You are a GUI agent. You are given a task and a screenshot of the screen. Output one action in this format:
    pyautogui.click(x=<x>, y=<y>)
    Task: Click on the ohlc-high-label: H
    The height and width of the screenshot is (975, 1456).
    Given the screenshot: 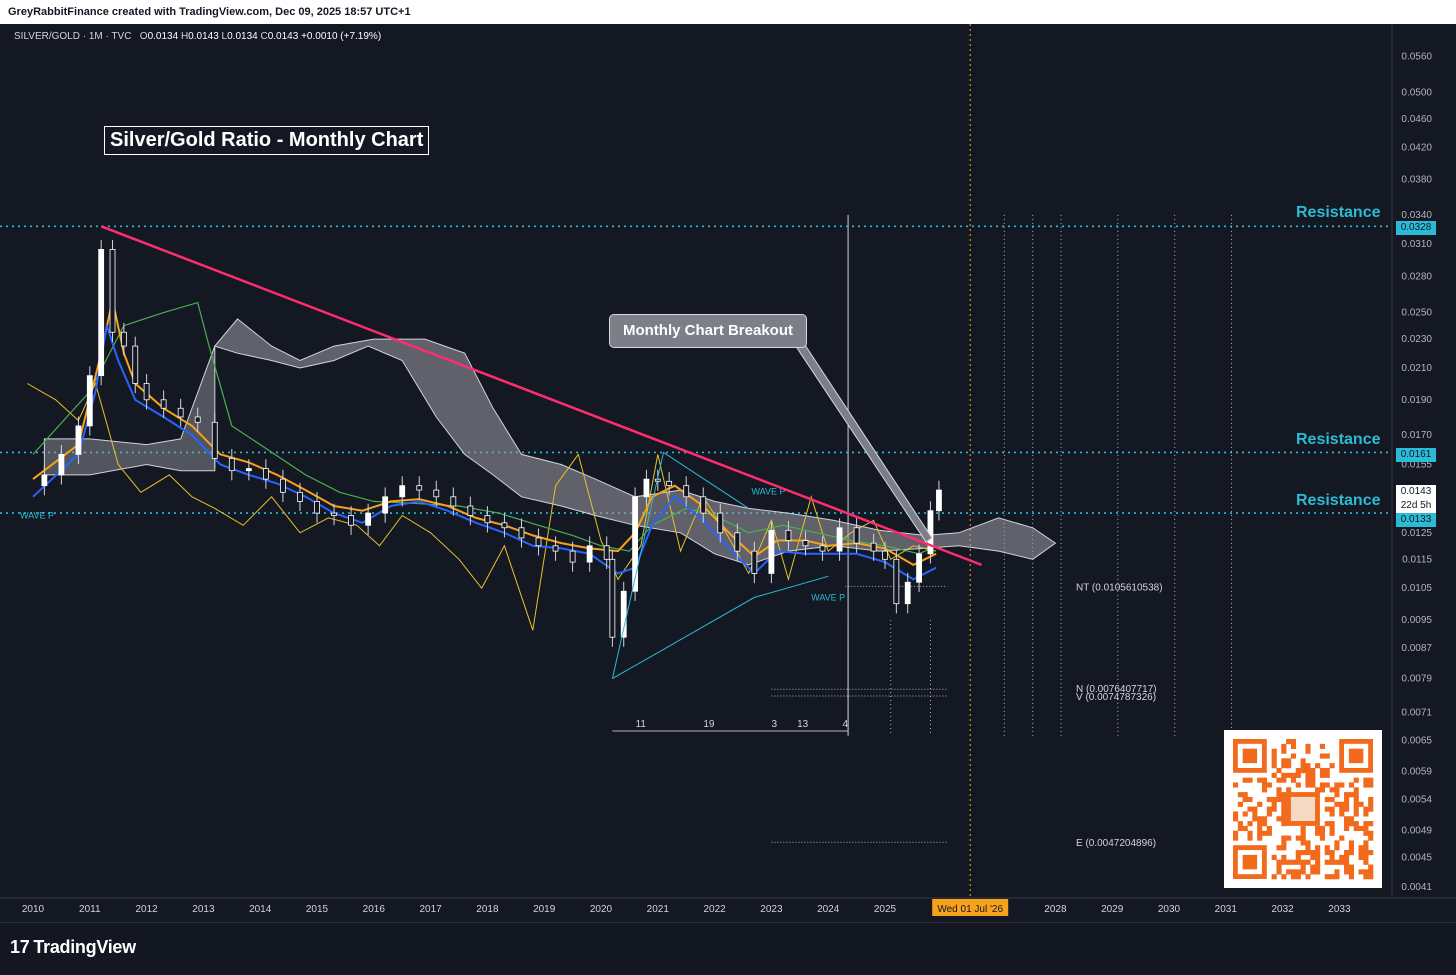 What is the action you would take?
    pyautogui.click(x=184, y=36)
    